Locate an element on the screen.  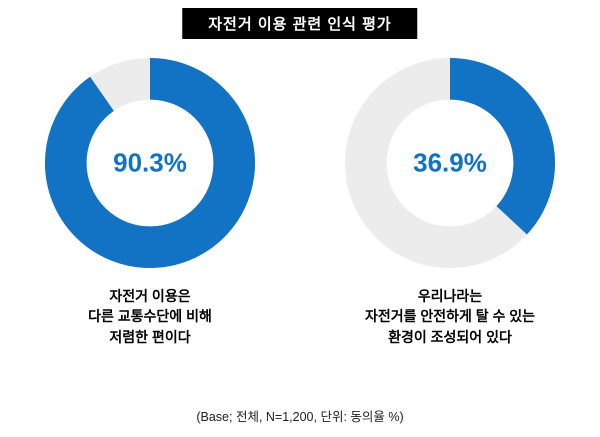
base-note: (Base; 전체, N=1,200, 단위: 동의율 %) is located at coordinates (300, 417).